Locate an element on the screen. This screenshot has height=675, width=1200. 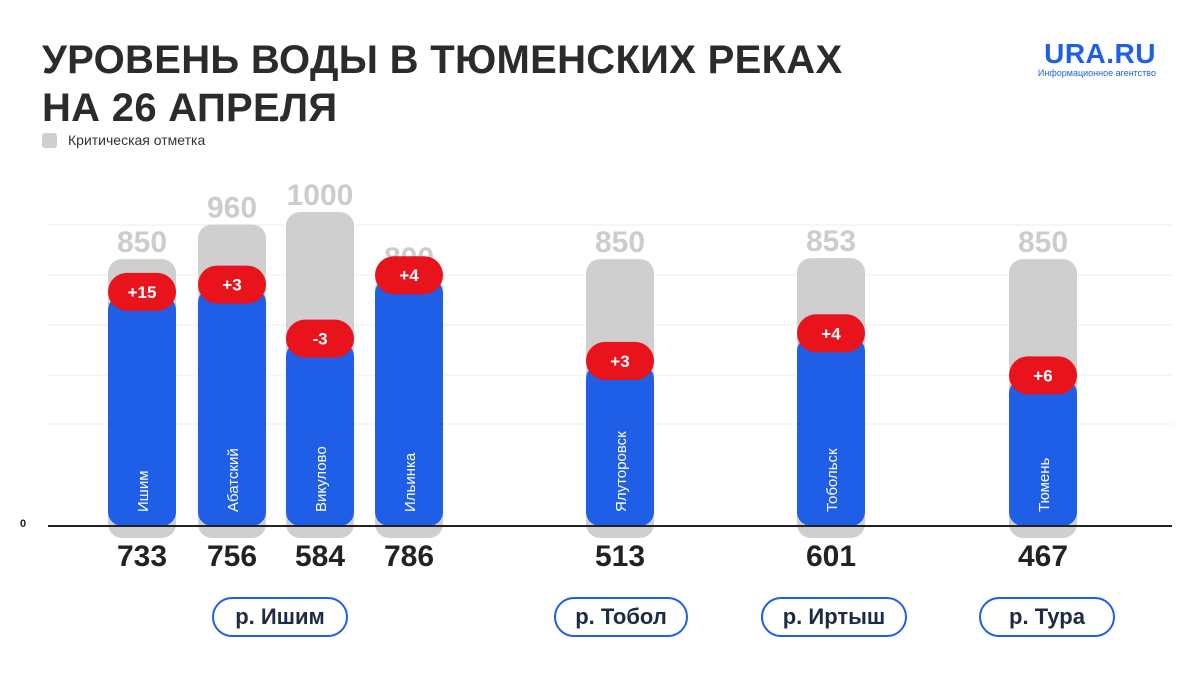
station-label: Викулово is located at coordinates (321, 479).